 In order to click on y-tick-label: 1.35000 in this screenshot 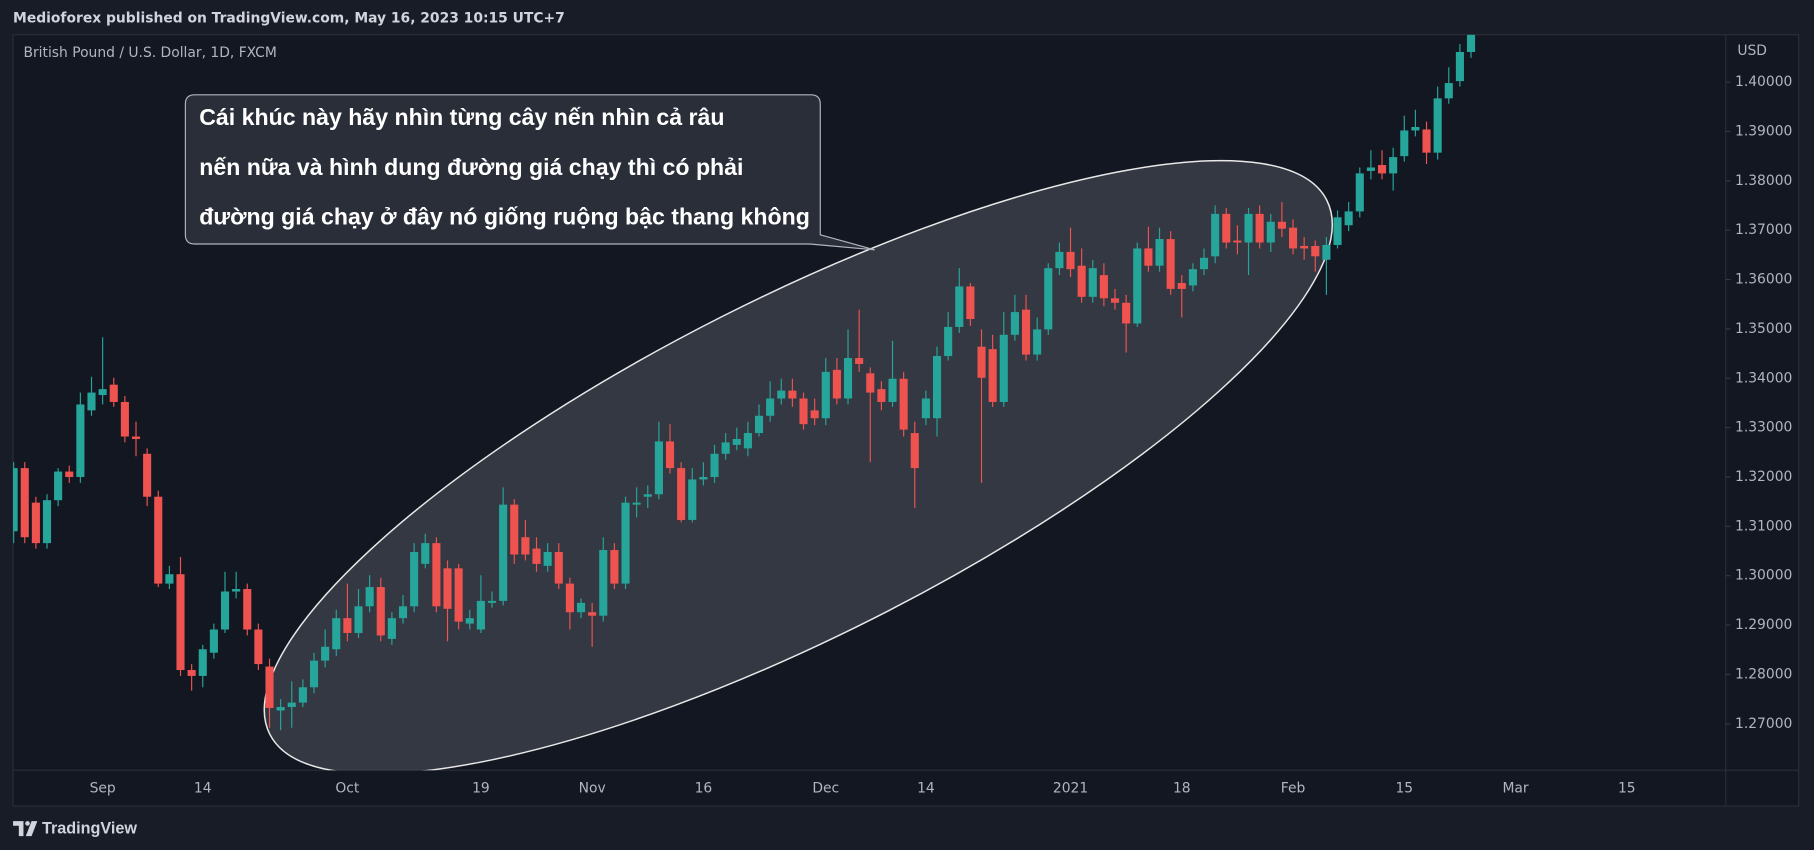, I will do `click(1763, 329)`.